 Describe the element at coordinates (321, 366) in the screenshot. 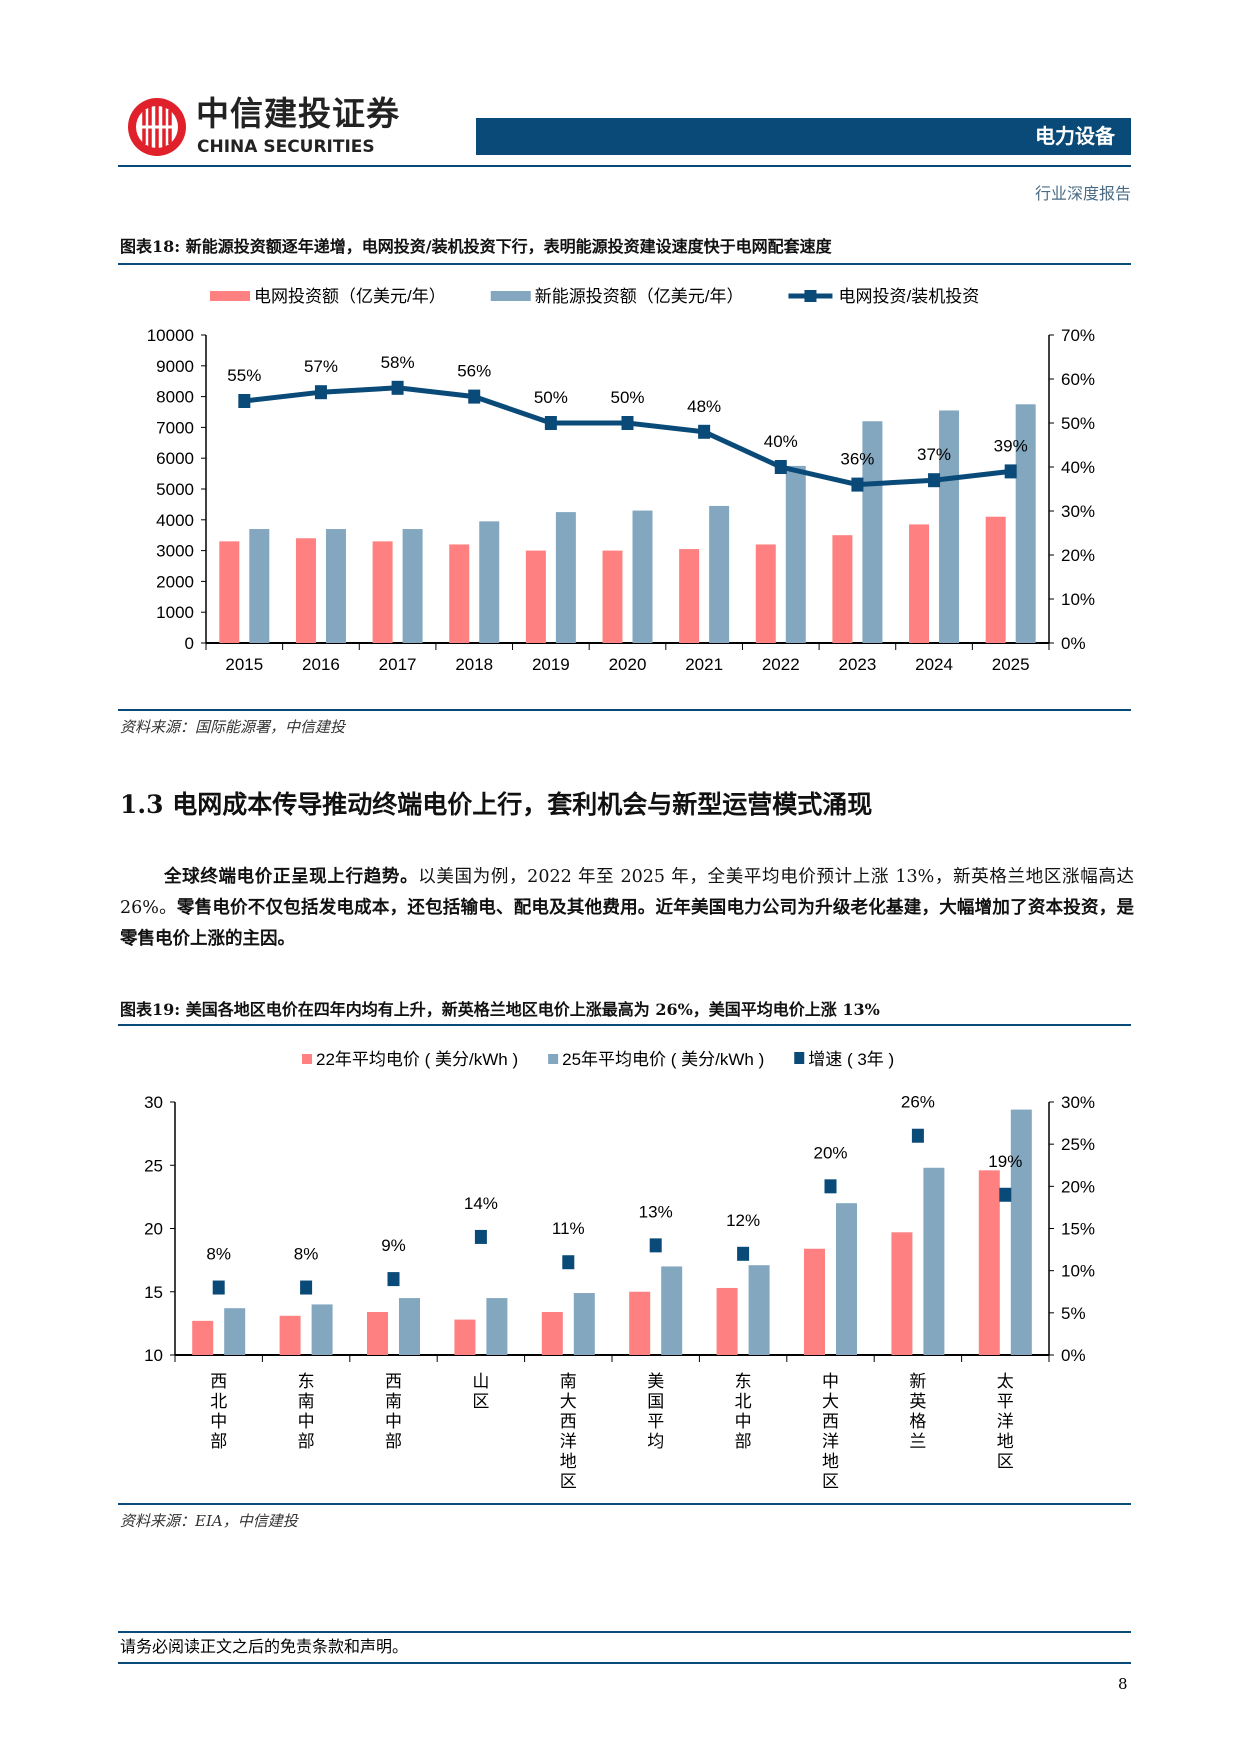

I see `data-label: 57%` at that location.